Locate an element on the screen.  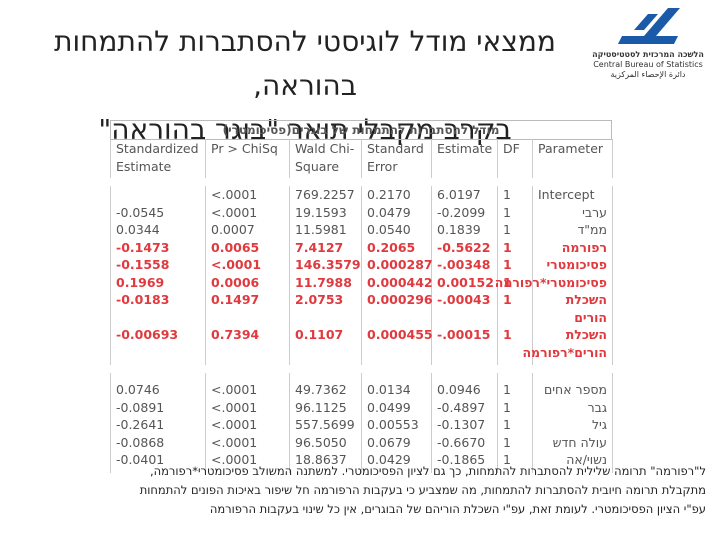
cell: 6.0197 is located at coordinates (464, 193).